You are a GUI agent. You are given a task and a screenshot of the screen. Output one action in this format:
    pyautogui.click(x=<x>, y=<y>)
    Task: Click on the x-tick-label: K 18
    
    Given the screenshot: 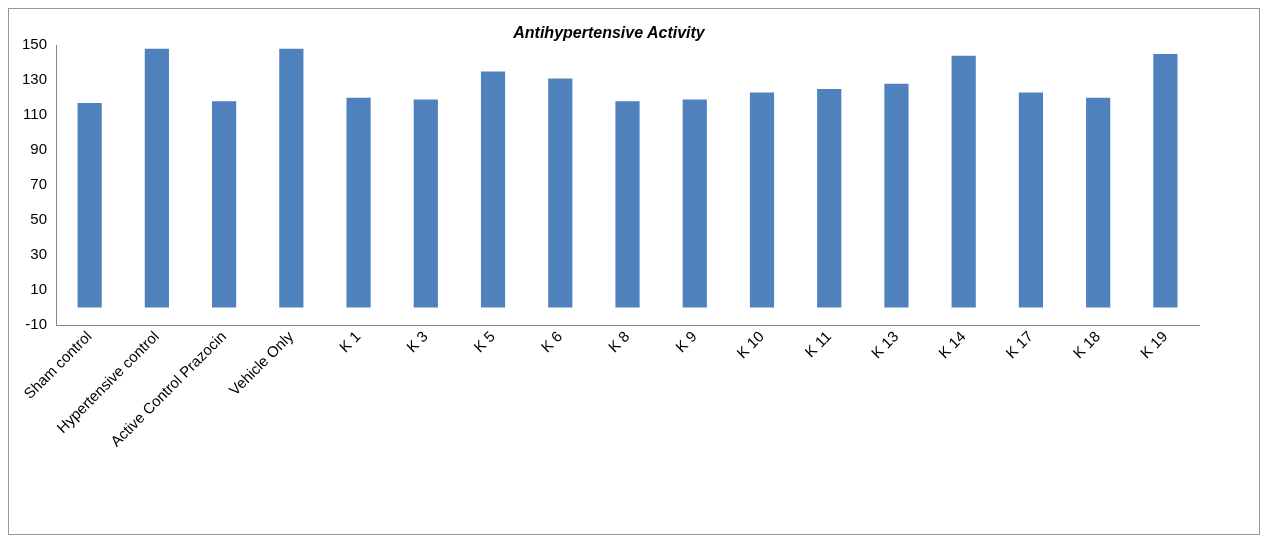 What is the action you would take?
    pyautogui.click(x=1086, y=344)
    